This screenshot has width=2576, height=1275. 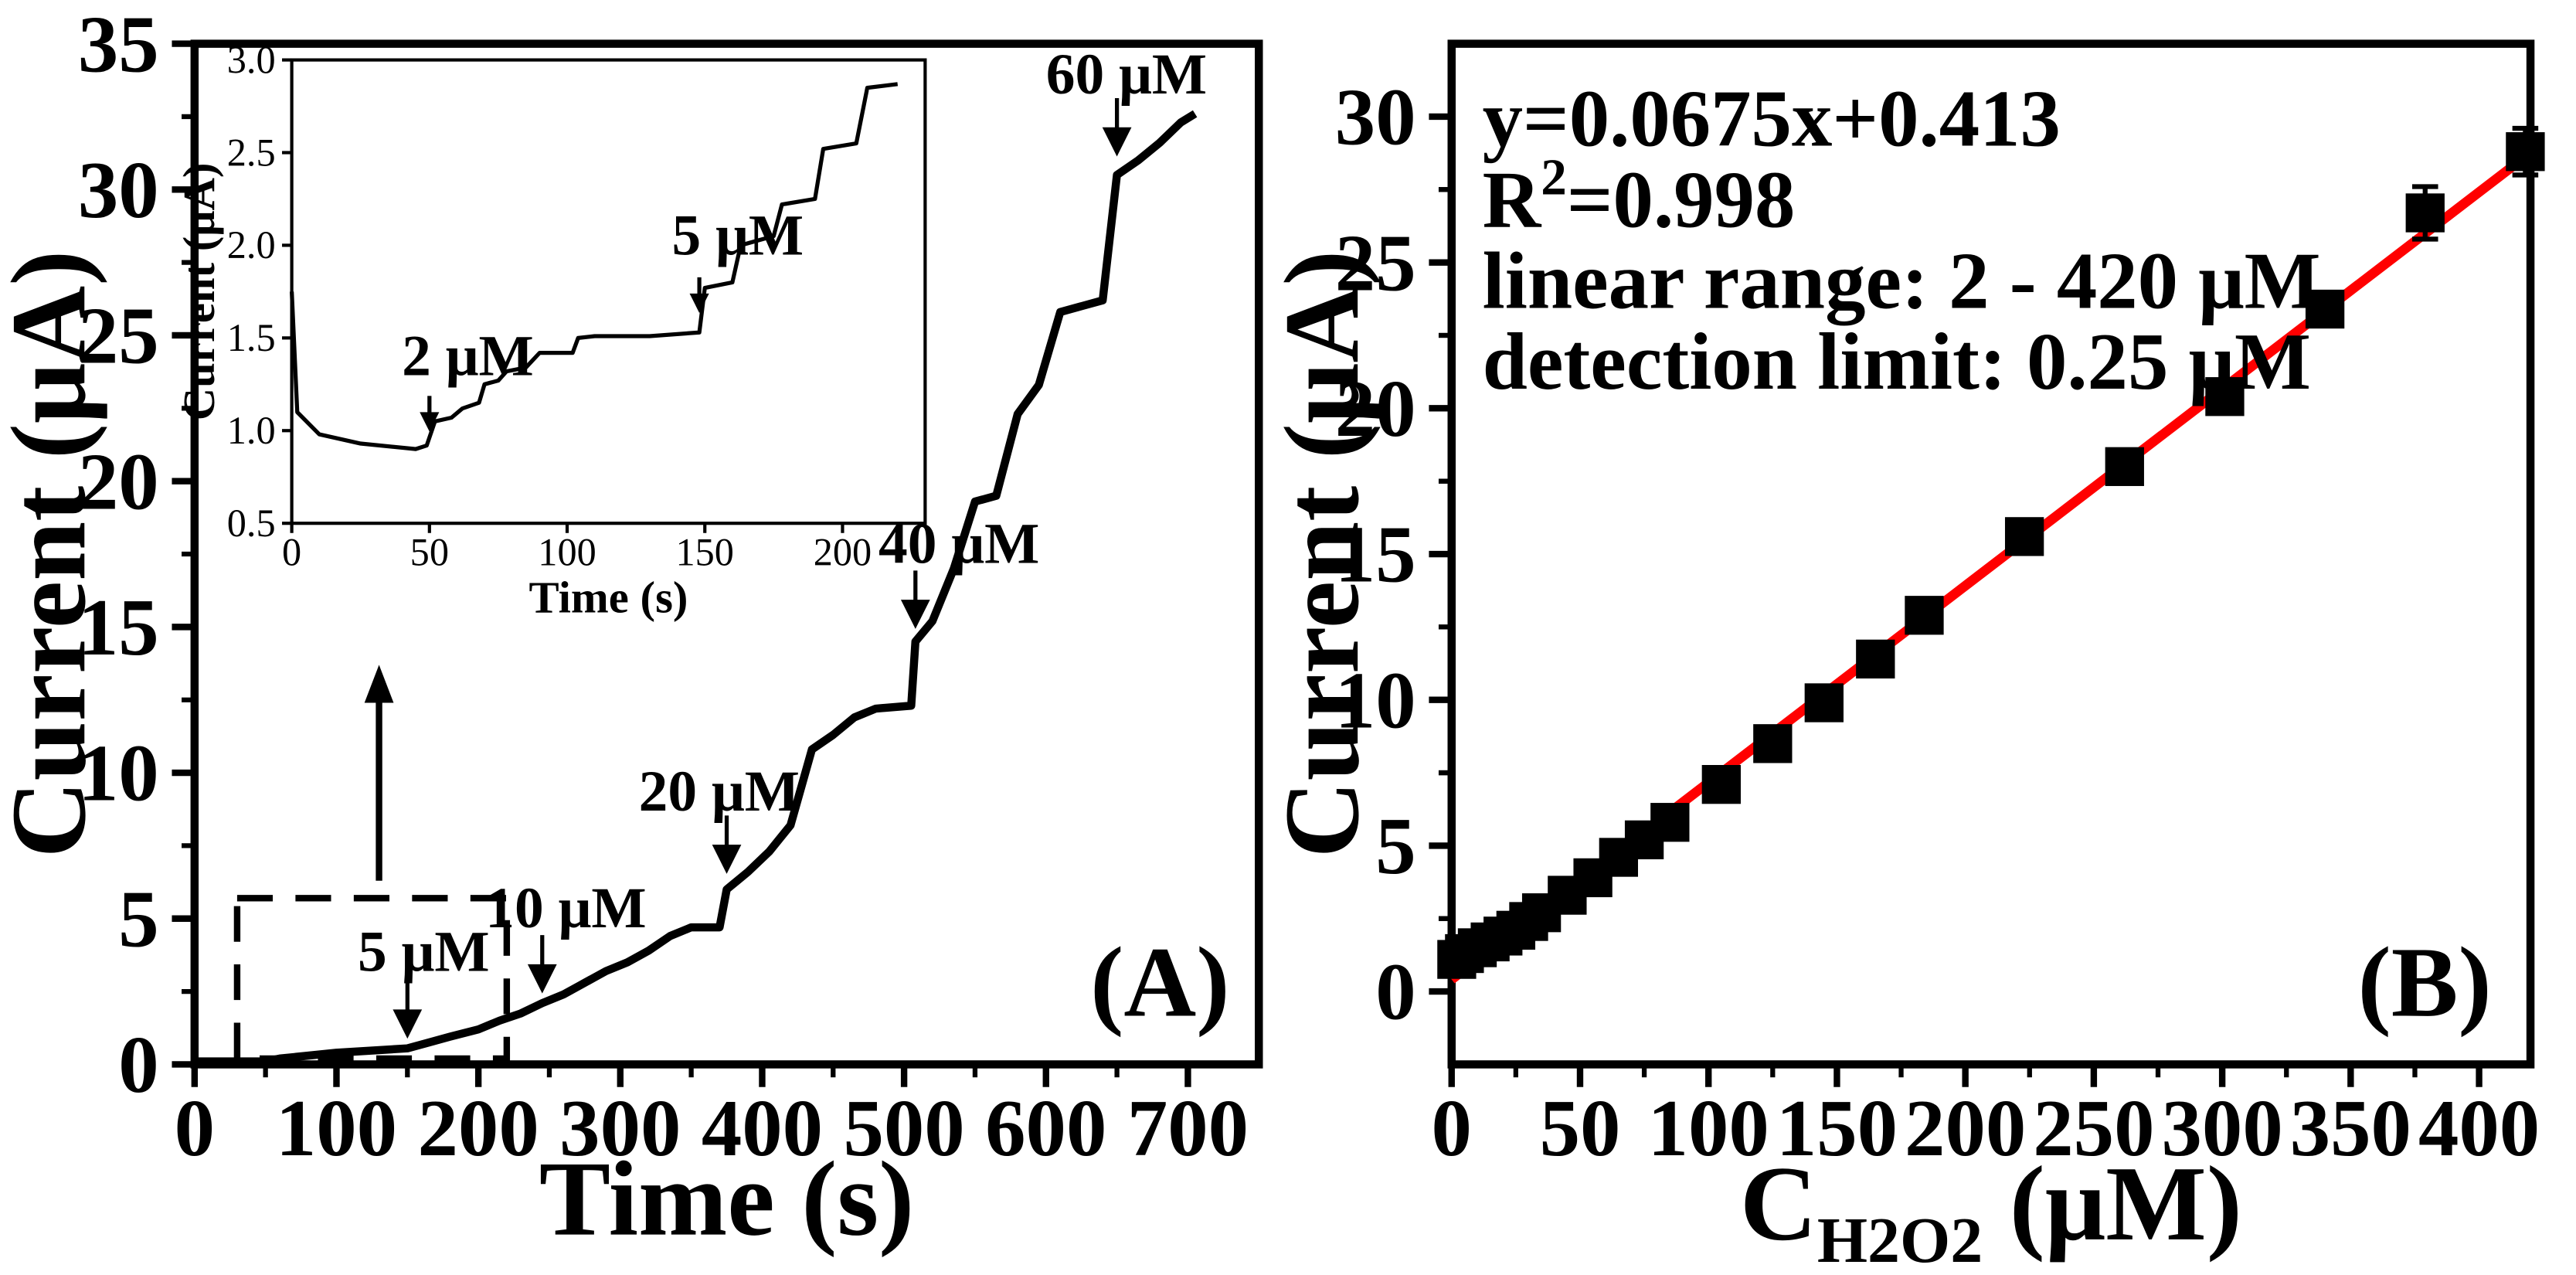 I want to click on y-tick-label: 35, so click(x=118, y=44).